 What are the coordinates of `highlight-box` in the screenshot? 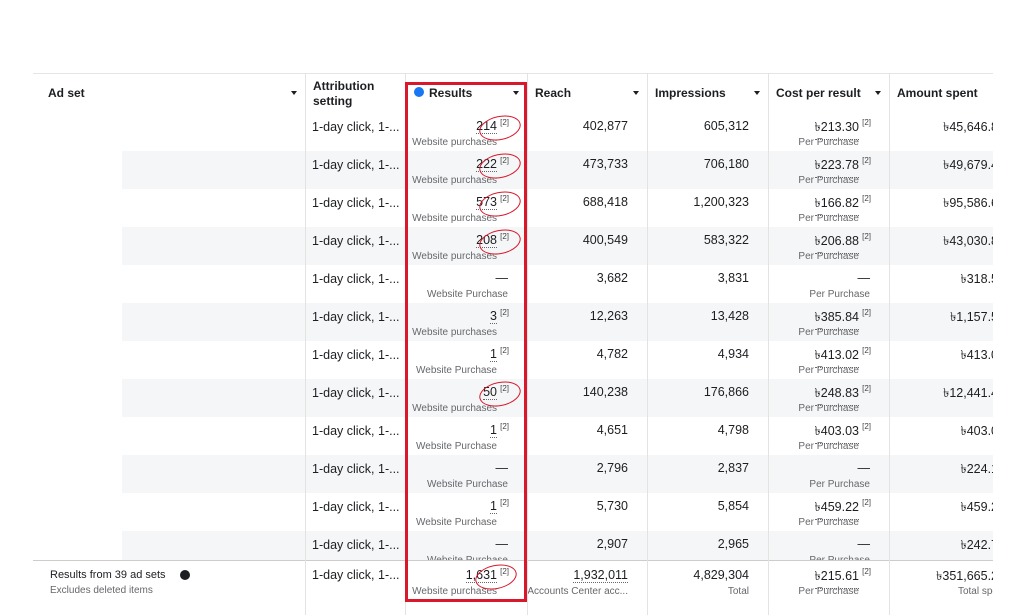 It's located at (466, 342).